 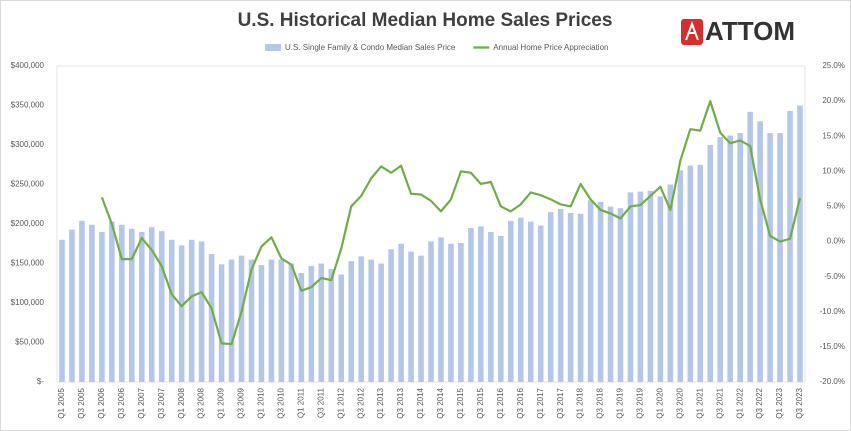 I want to click on y-tick-label: $400,000, so click(x=28, y=65).